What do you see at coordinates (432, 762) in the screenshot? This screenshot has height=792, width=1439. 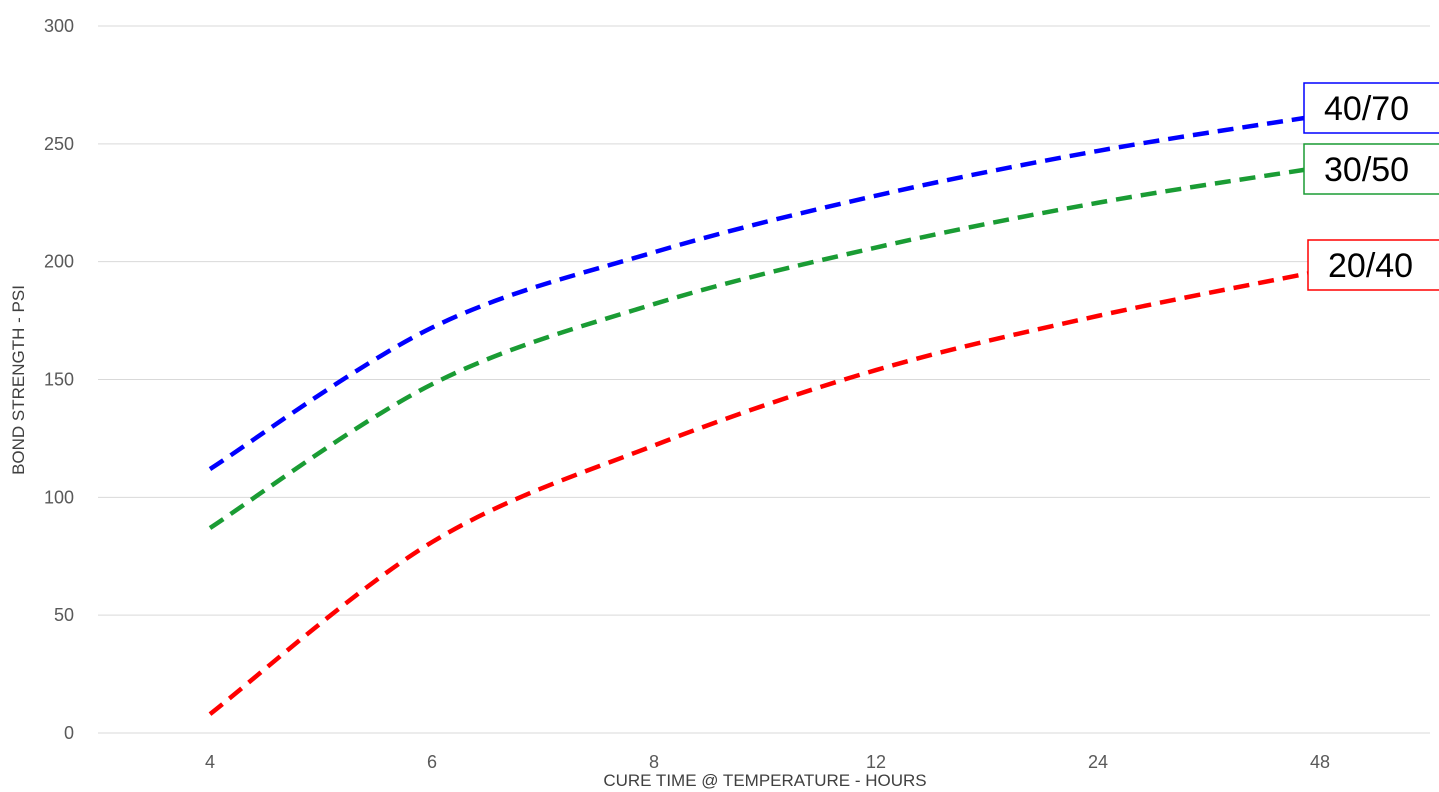 I see `x-tick-label: 6` at bounding box center [432, 762].